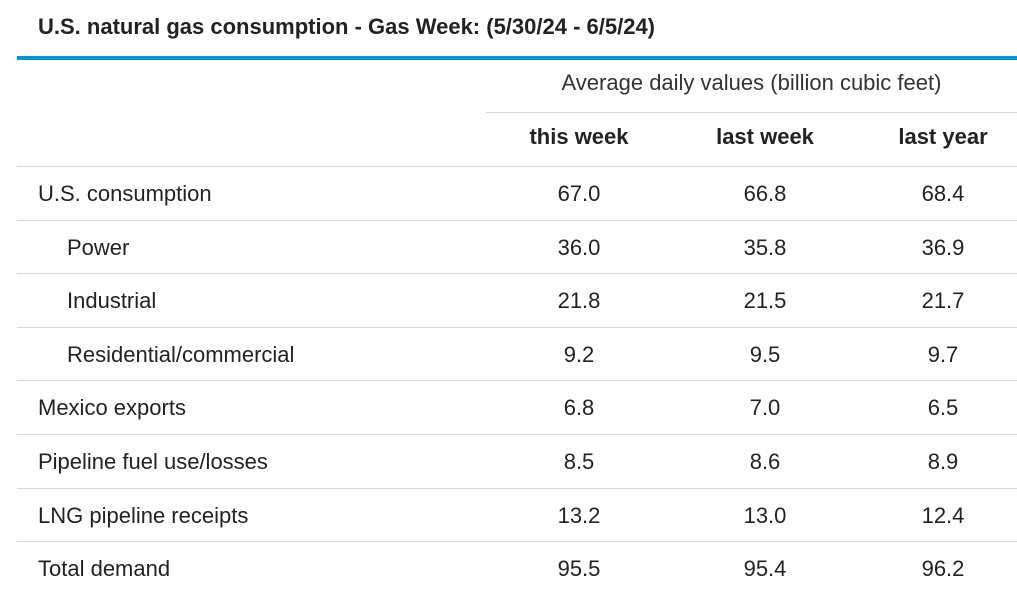 The image size is (1017, 589). I want to click on cell-this-week: 6.8, so click(579, 407).